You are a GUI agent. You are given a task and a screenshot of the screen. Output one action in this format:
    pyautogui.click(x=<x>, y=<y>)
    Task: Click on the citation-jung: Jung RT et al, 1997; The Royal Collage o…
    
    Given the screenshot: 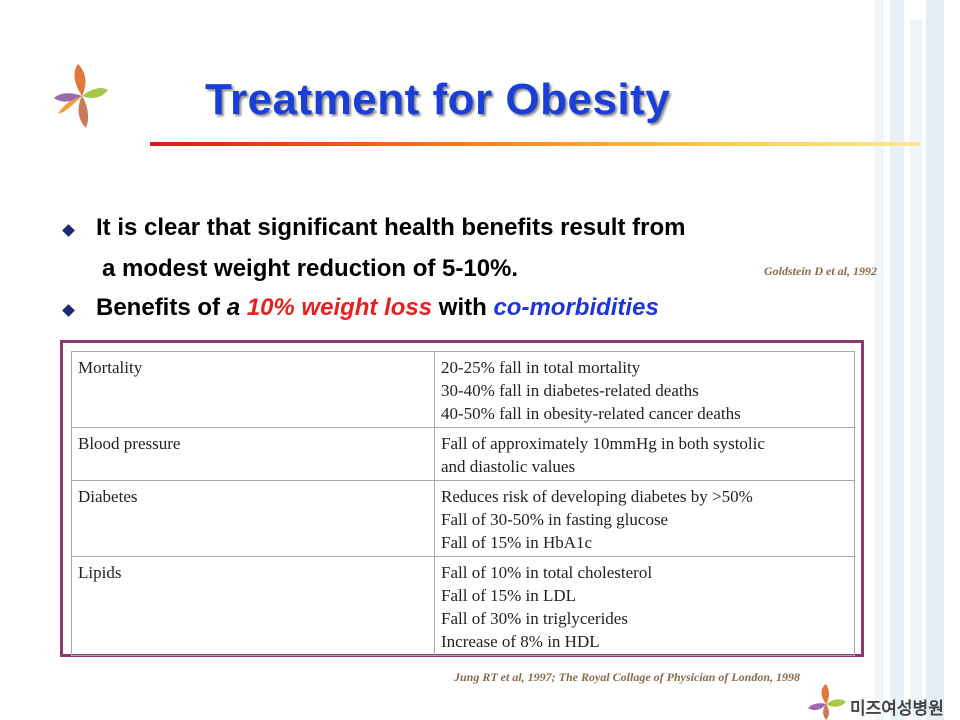 What is the action you would take?
    pyautogui.click(x=627, y=677)
    